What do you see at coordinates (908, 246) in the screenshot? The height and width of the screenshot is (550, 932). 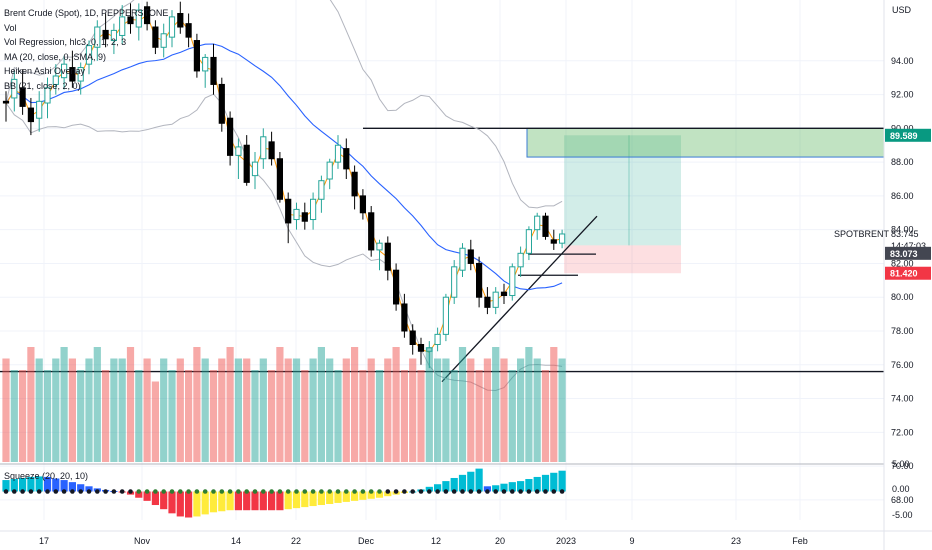 I see `countdown-label: 14:47:03` at bounding box center [908, 246].